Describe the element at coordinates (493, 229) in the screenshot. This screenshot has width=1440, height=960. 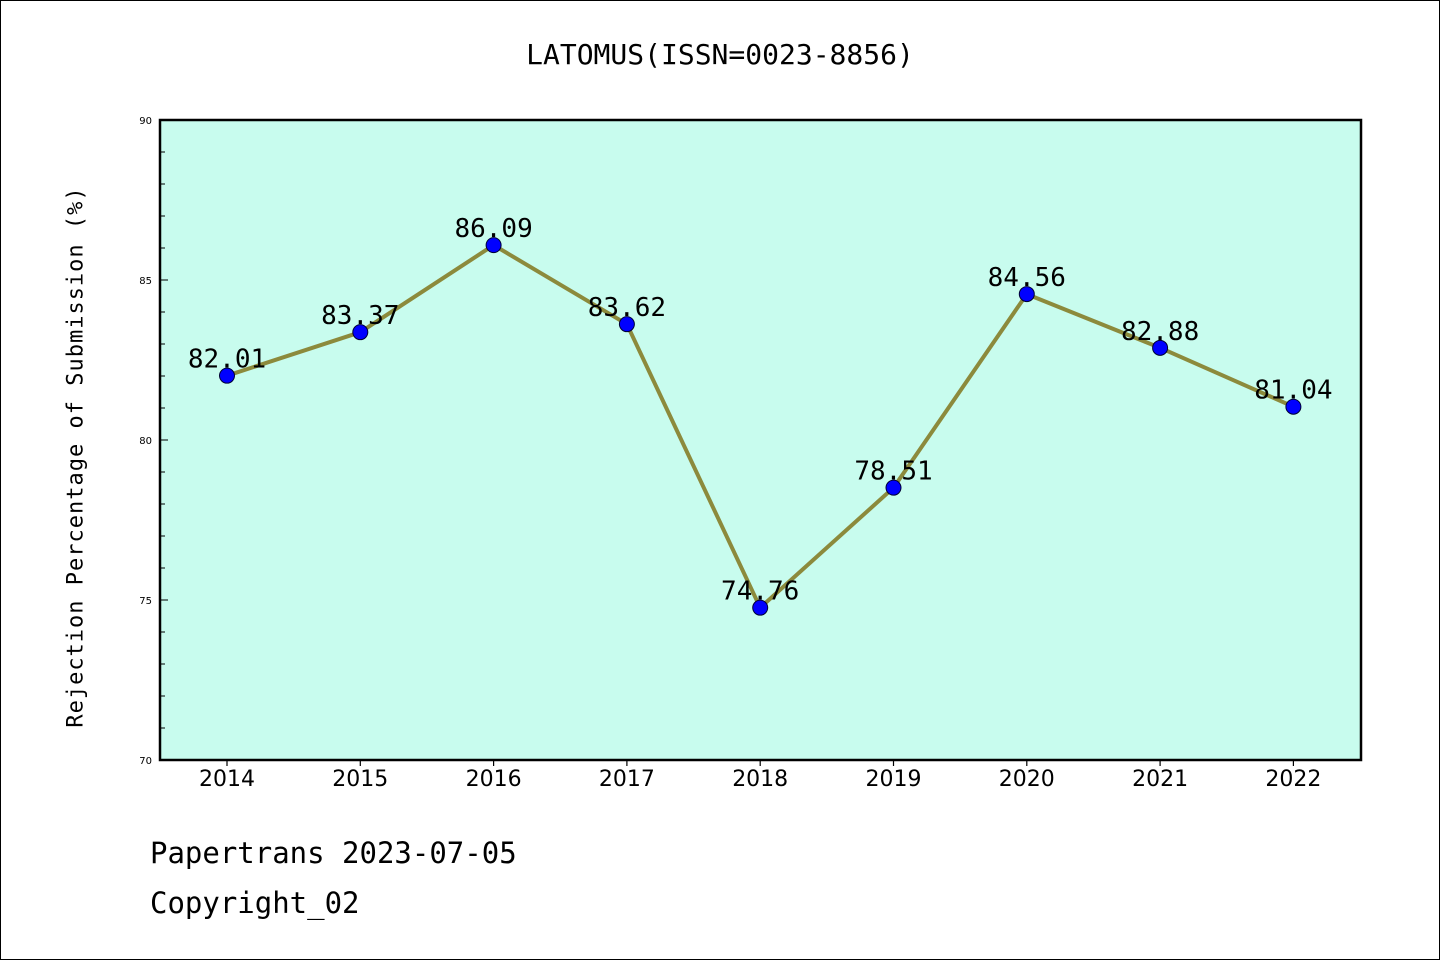
I see `data-label: 86.09` at that location.